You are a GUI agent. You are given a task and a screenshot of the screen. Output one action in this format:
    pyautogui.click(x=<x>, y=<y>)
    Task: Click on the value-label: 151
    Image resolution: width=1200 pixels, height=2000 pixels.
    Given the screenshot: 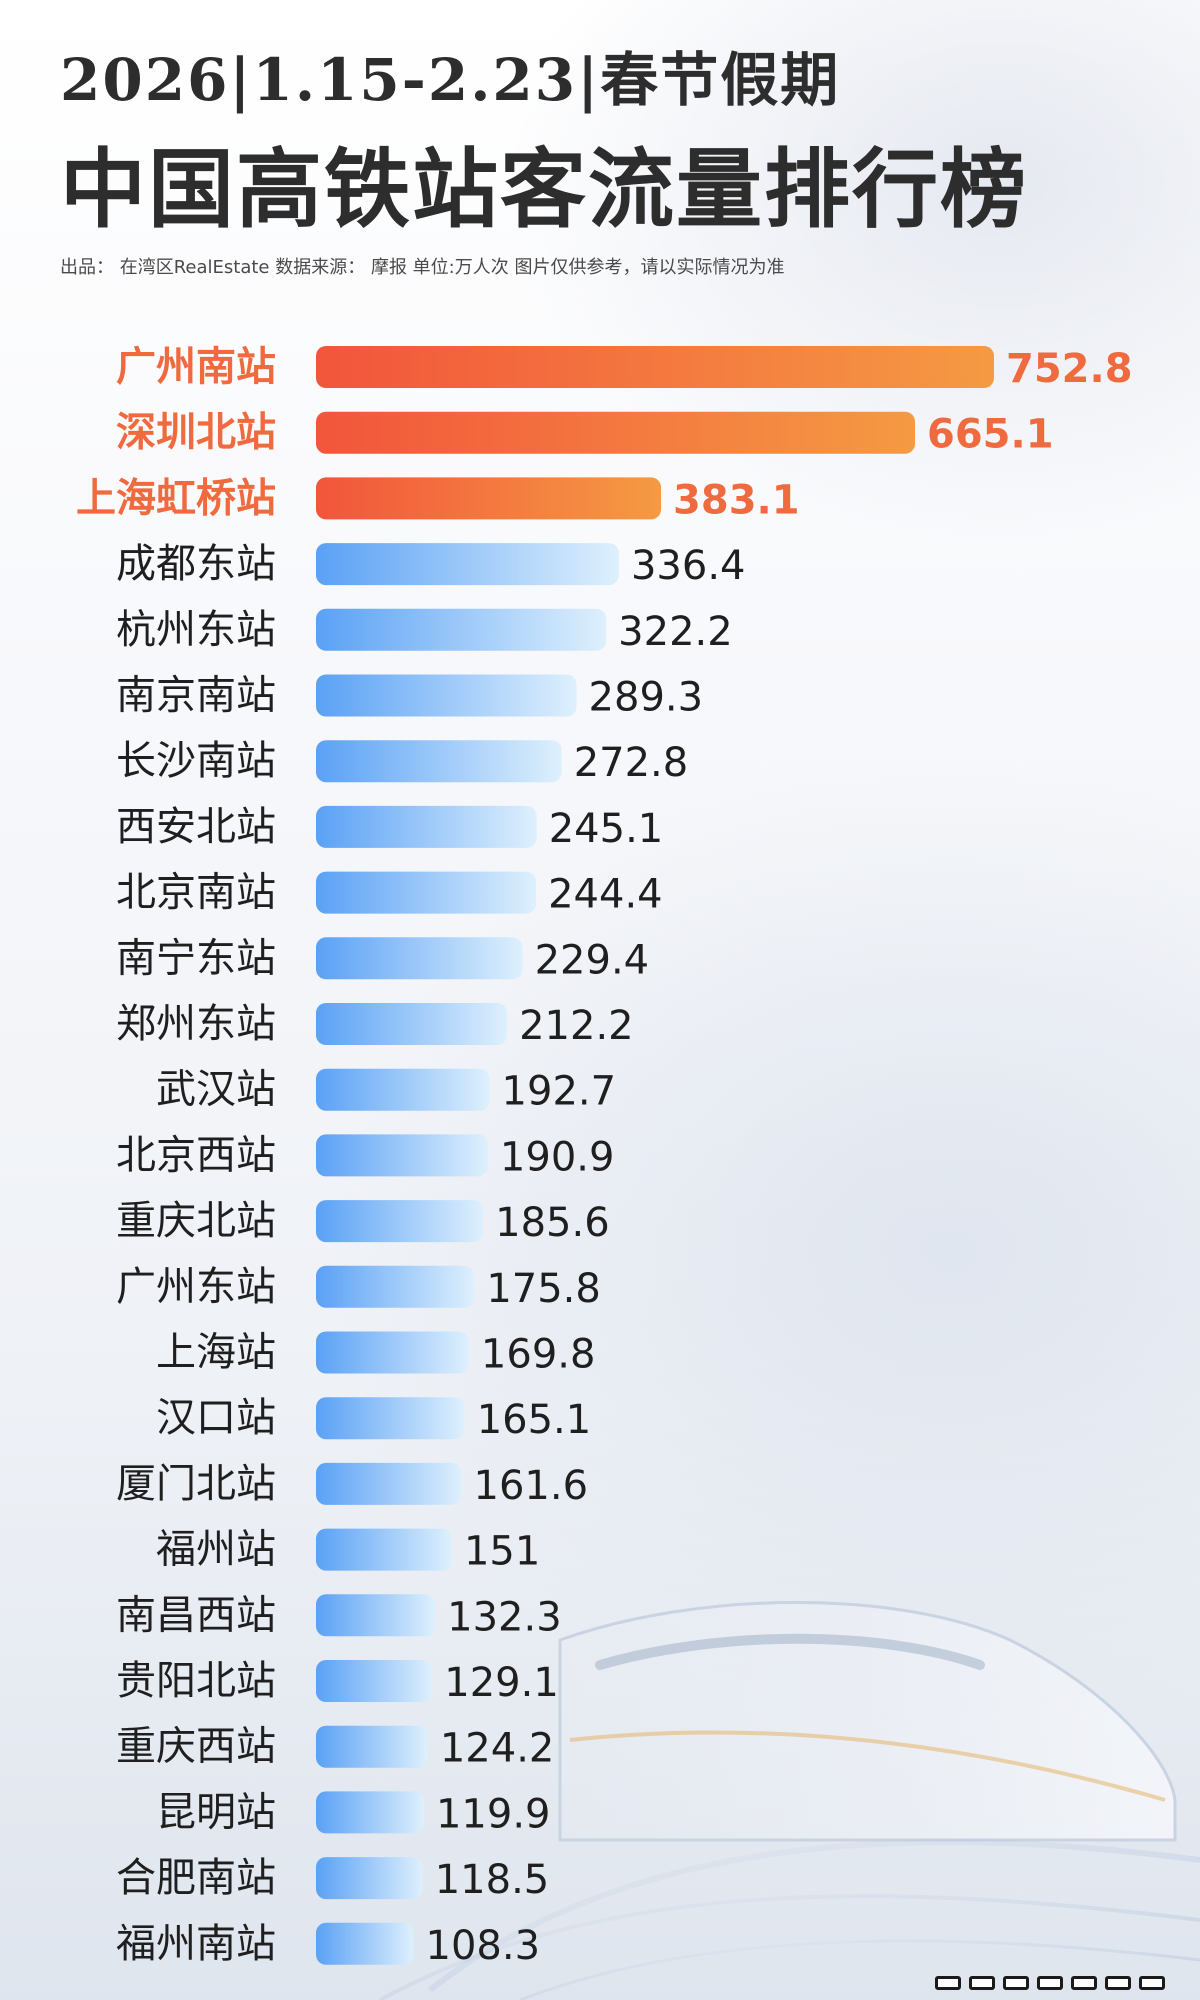 What is the action you would take?
    pyautogui.click(x=502, y=1552)
    